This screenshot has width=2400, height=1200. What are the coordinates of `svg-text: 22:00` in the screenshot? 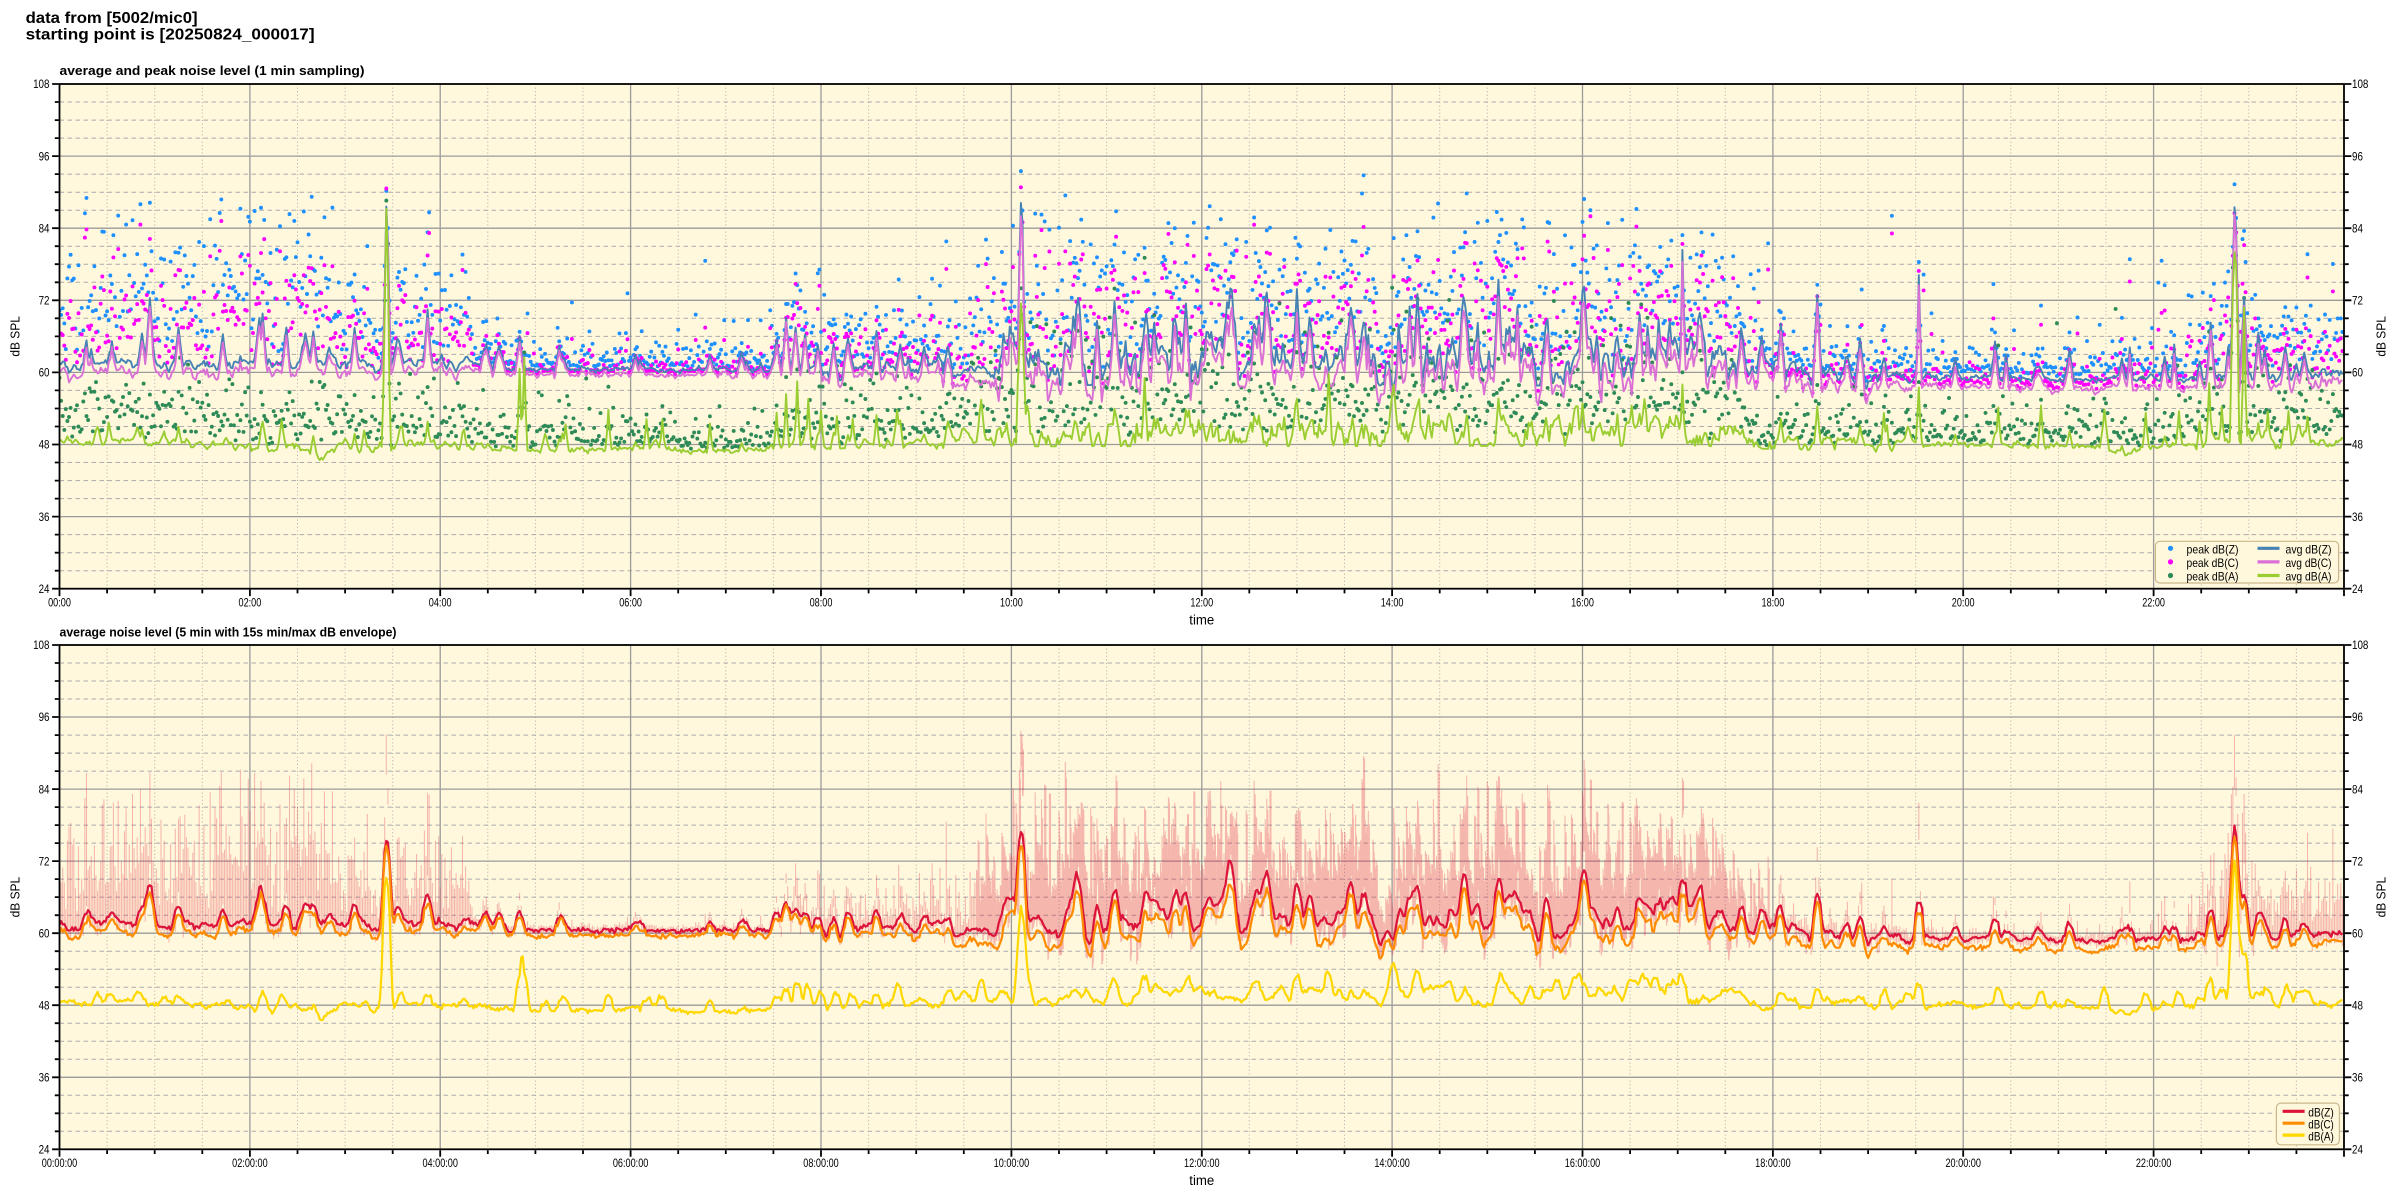 It's located at (2153, 602).